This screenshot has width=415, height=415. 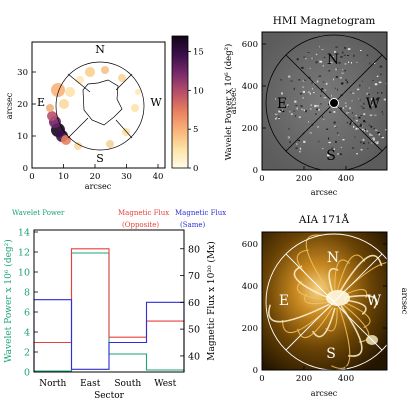 I want to click on right-tick-label: 60, so click(x=194, y=303).